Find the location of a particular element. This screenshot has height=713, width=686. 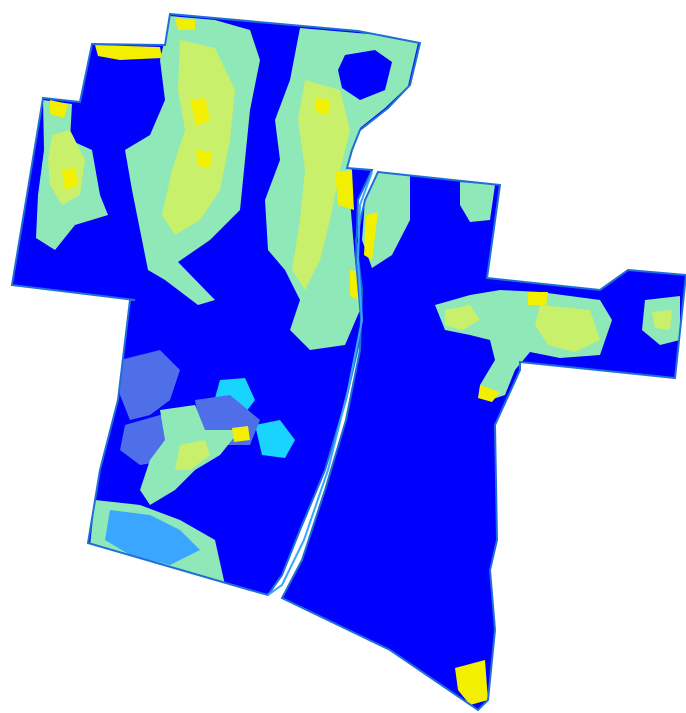

field-divider-road is located at coordinates (320, 383).